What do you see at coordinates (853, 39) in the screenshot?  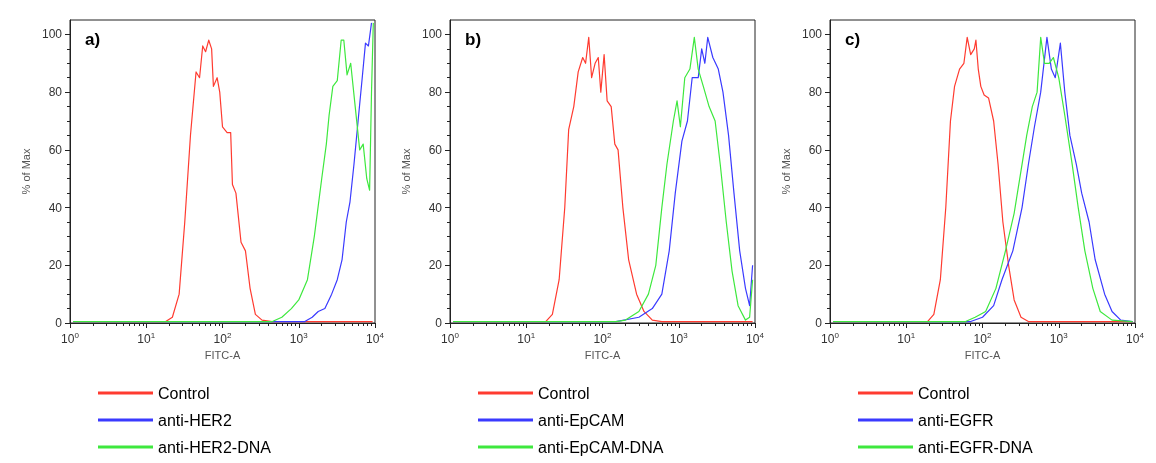 I see `text: c)` at bounding box center [853, 39].